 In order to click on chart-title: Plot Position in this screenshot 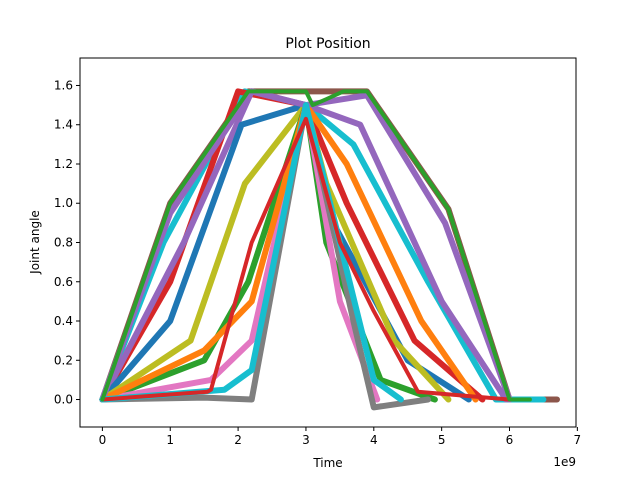, I will do `click(327, 44)`.